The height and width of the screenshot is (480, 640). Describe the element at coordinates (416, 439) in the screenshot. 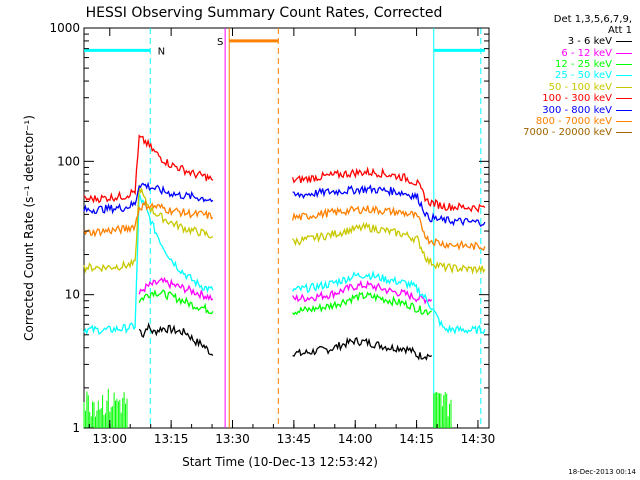

I see `x-tick-label-5: 14:15` at that location.